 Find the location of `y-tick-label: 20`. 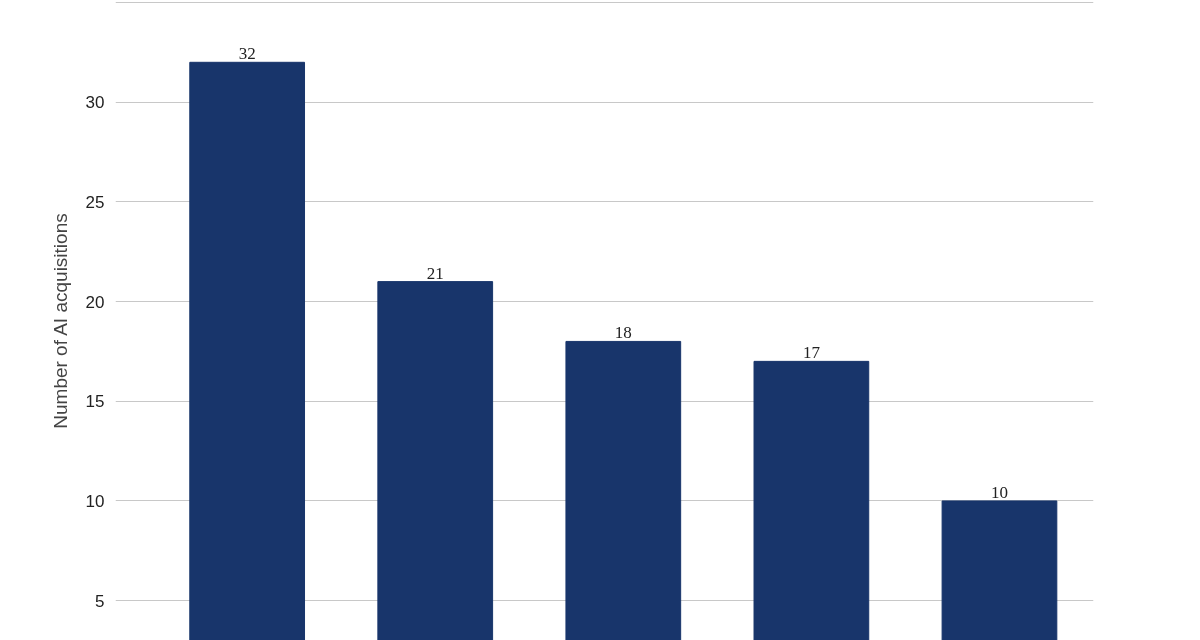

y-tick-label: 20 is located at coordinates (95, 302).